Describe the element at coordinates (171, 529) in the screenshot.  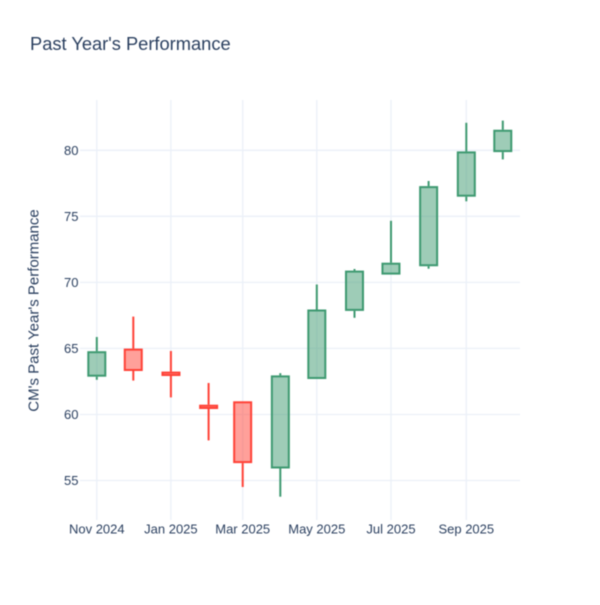
I see `svg-text: Jan 2025` at that location.